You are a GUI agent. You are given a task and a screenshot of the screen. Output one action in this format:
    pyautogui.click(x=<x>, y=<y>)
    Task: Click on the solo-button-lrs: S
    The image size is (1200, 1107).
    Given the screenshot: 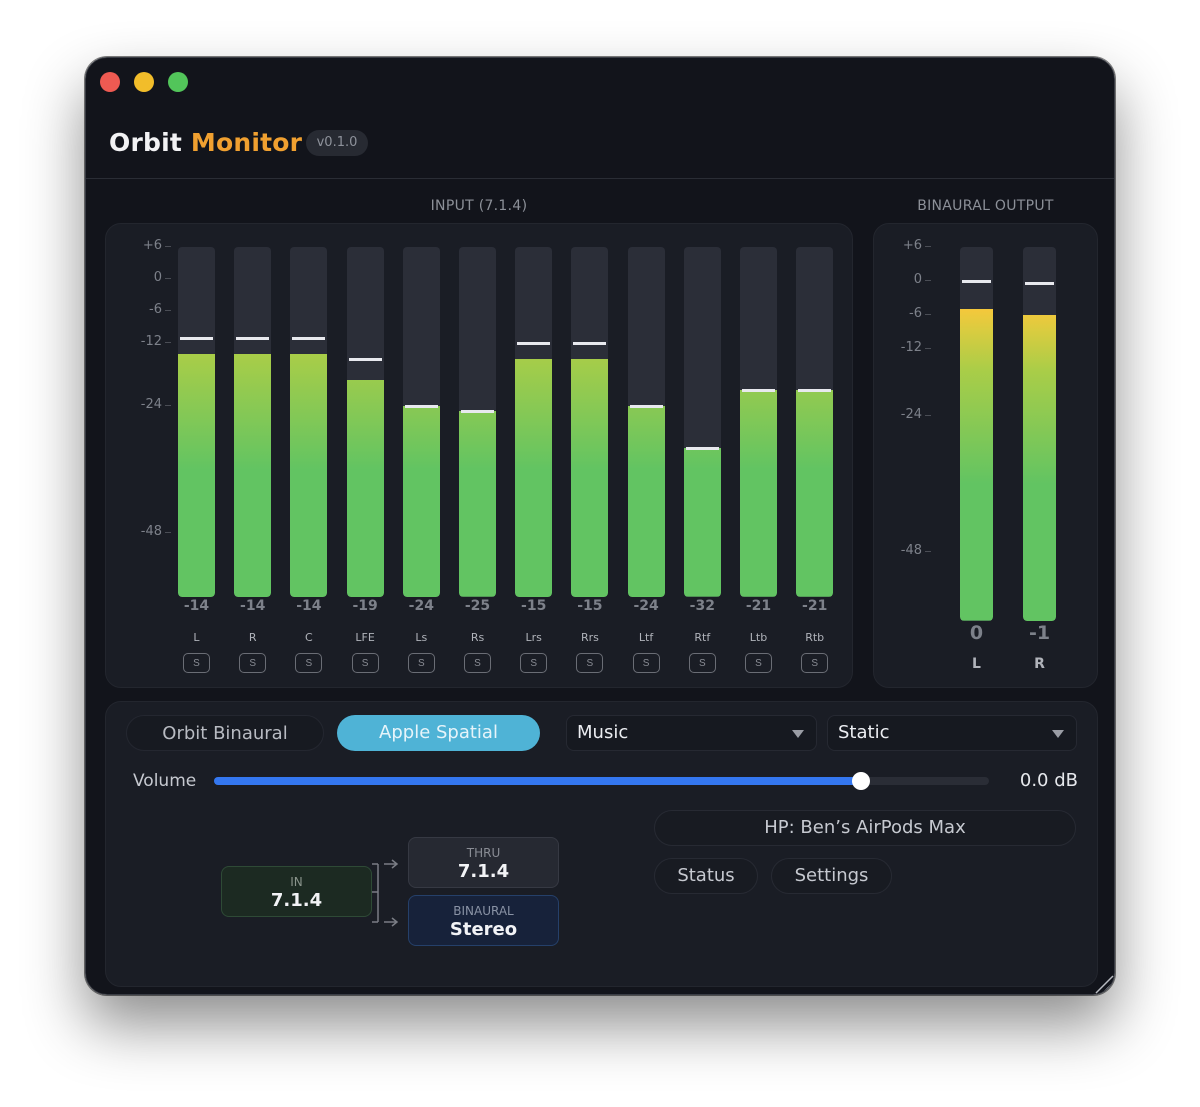 What is the action you would take?
    pyautogui.click(x=534, y=663)
    